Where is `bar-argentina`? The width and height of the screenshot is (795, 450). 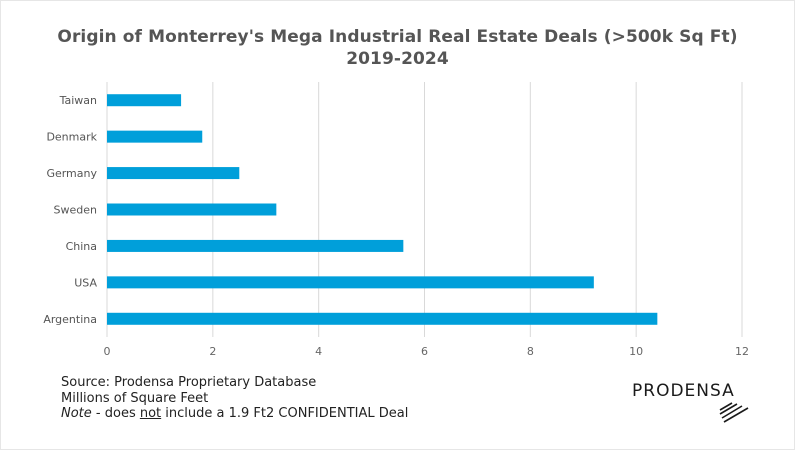
bar-argentina is located at coordinates (382, 318).